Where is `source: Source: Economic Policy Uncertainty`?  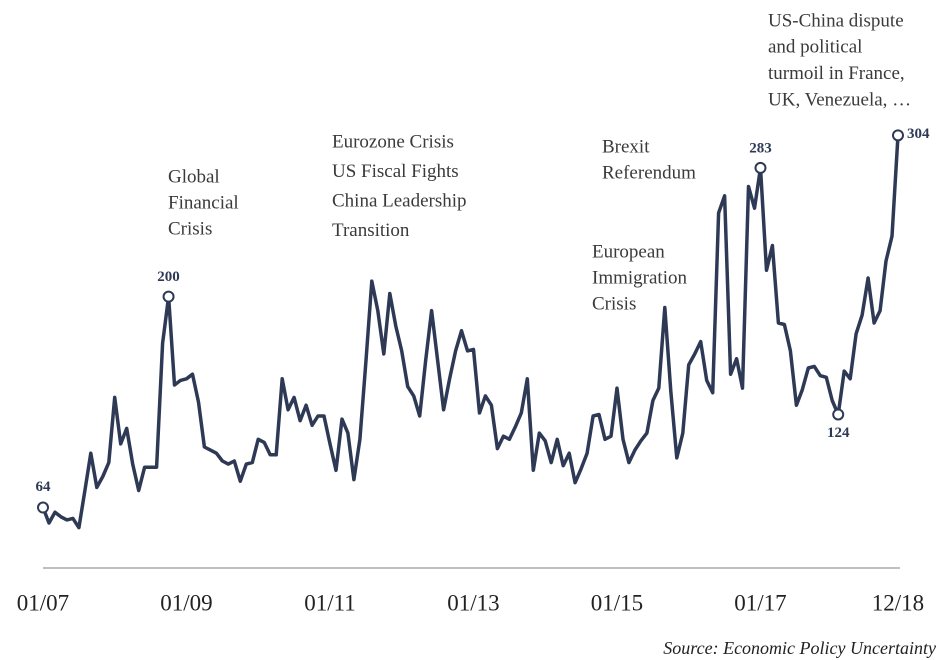
source: Source: Economic Policy Uncertainty is located at coordinates (799, 648).